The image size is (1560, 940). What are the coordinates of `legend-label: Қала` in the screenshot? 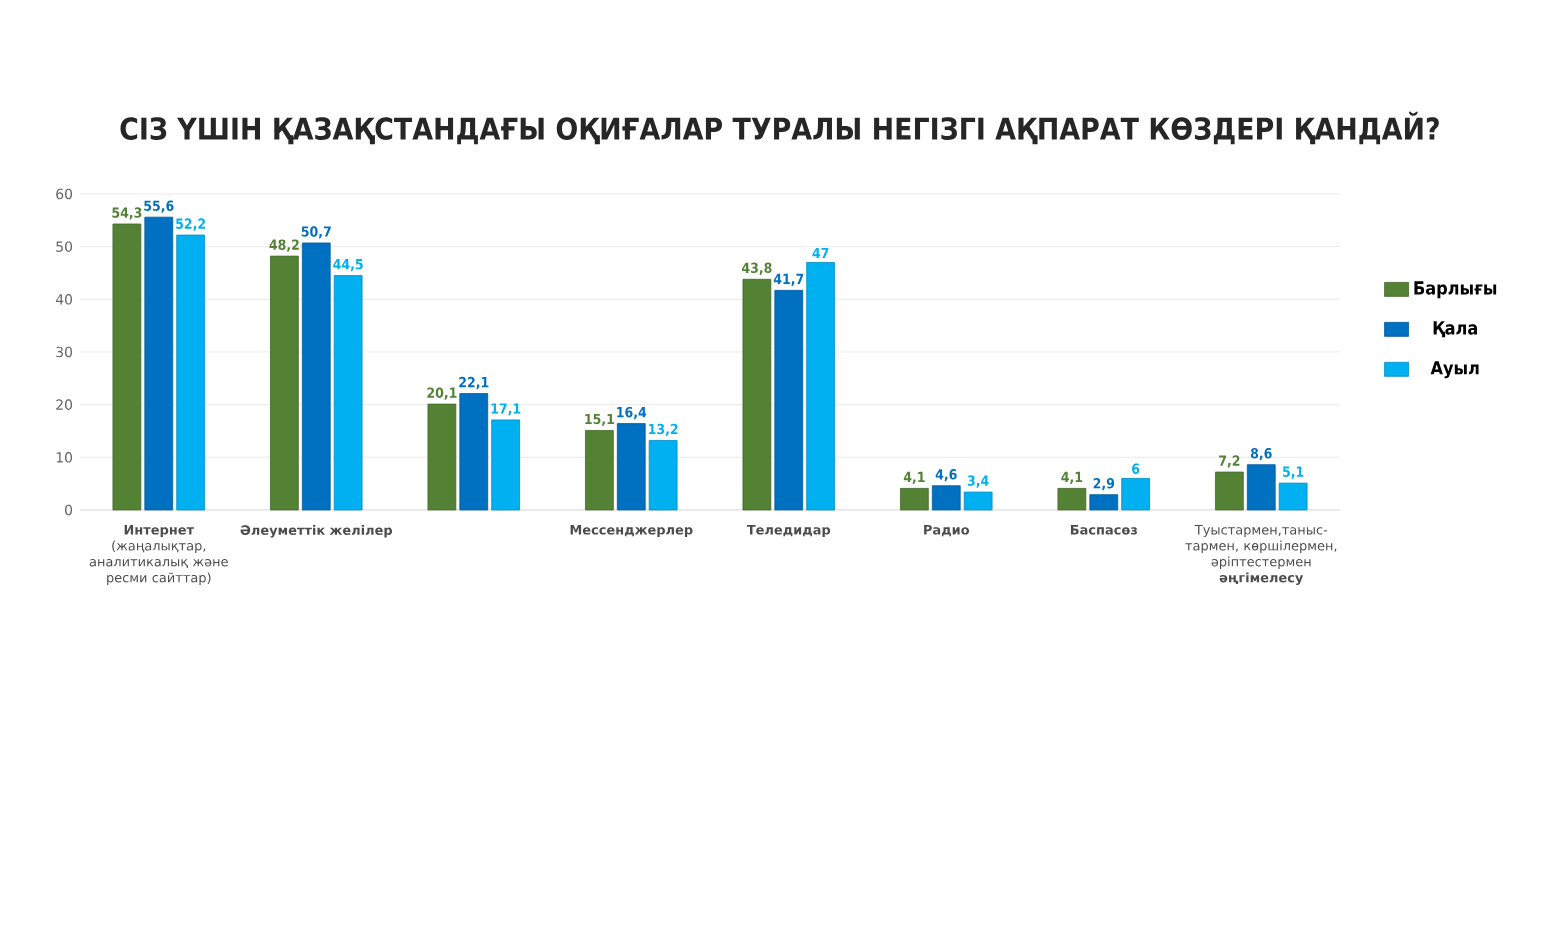 It's located at (1455, 329).